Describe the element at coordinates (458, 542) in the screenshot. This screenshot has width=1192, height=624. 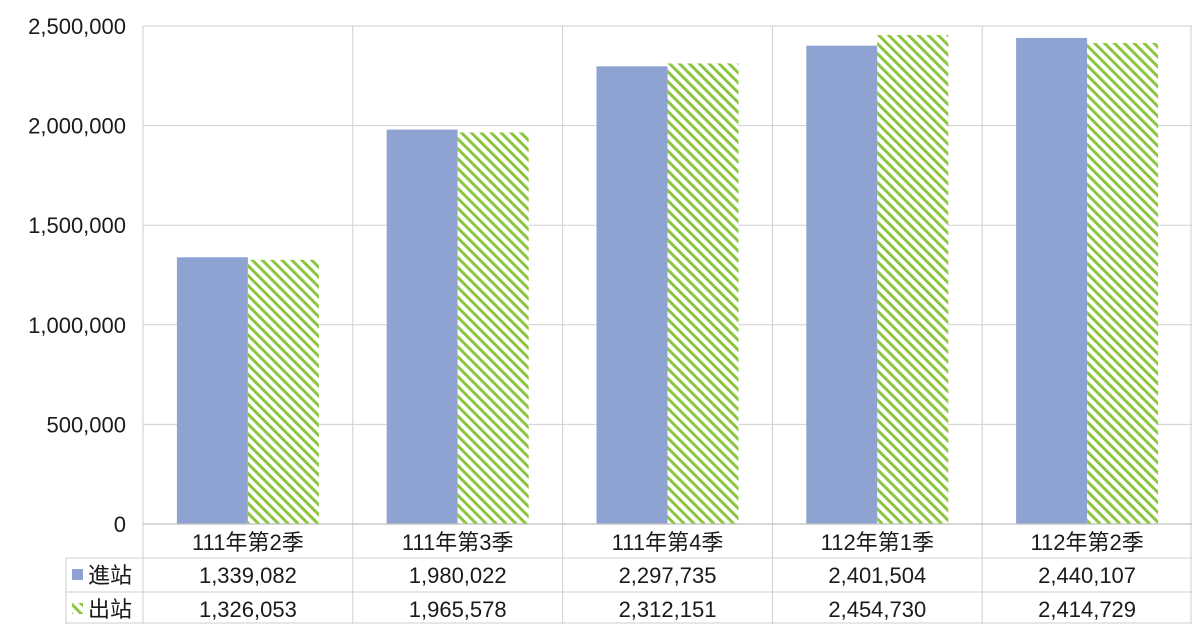
I see `category-label: 111年第3季` at that location.